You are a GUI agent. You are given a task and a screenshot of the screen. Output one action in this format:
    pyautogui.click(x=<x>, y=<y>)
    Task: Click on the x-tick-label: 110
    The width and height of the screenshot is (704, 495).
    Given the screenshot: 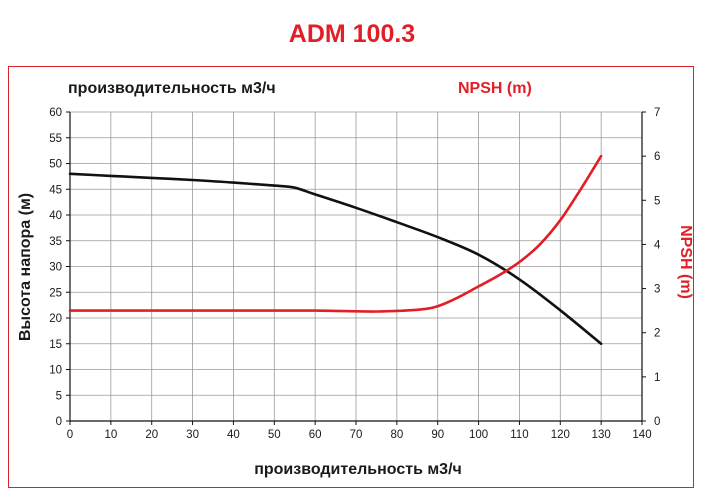 What is the action you would take?
    pyautogui.click(x=519, y=435)
    